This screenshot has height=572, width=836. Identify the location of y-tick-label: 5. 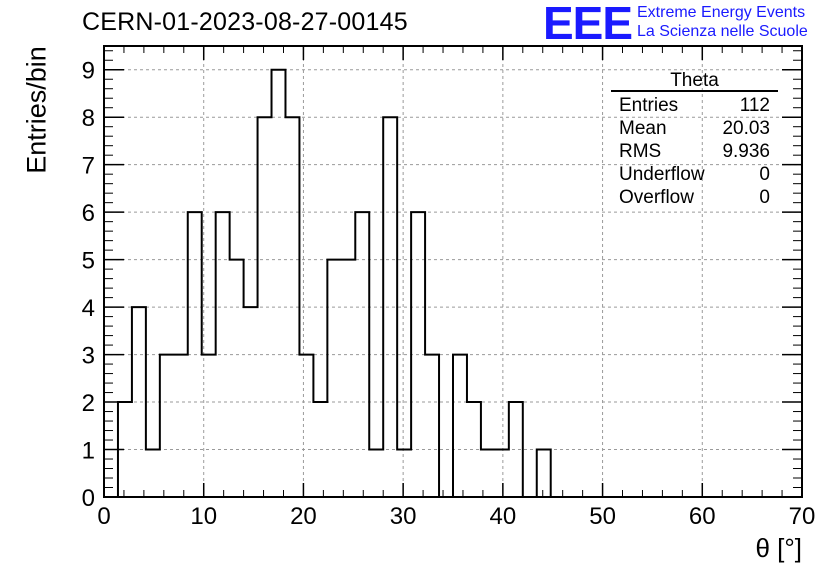
(88, 261).